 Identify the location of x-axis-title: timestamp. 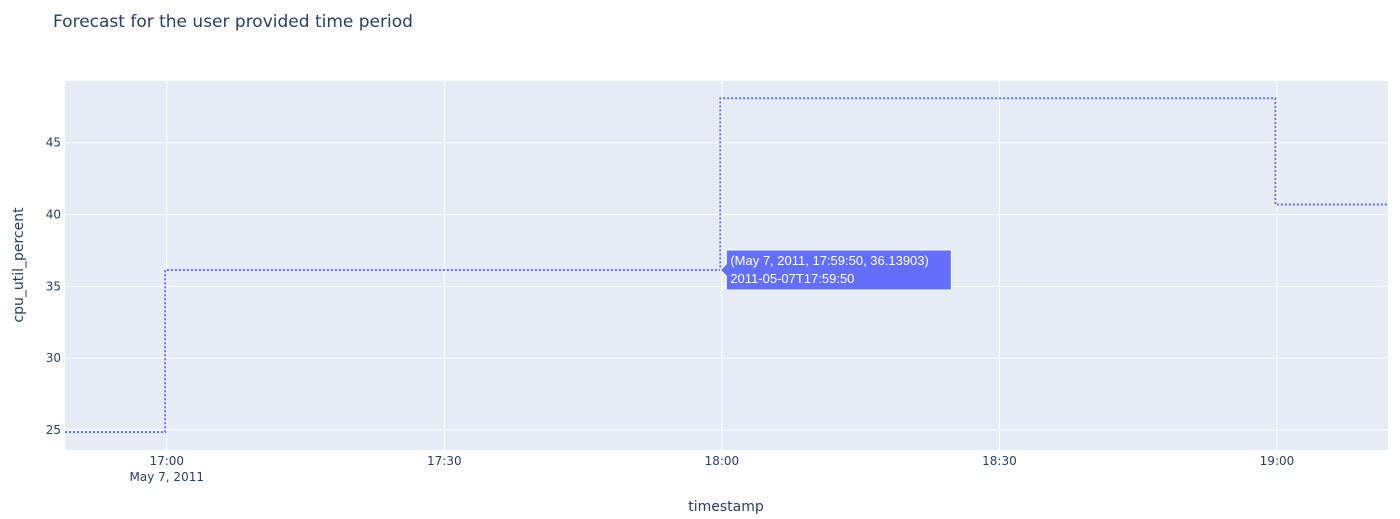
(726, 507).